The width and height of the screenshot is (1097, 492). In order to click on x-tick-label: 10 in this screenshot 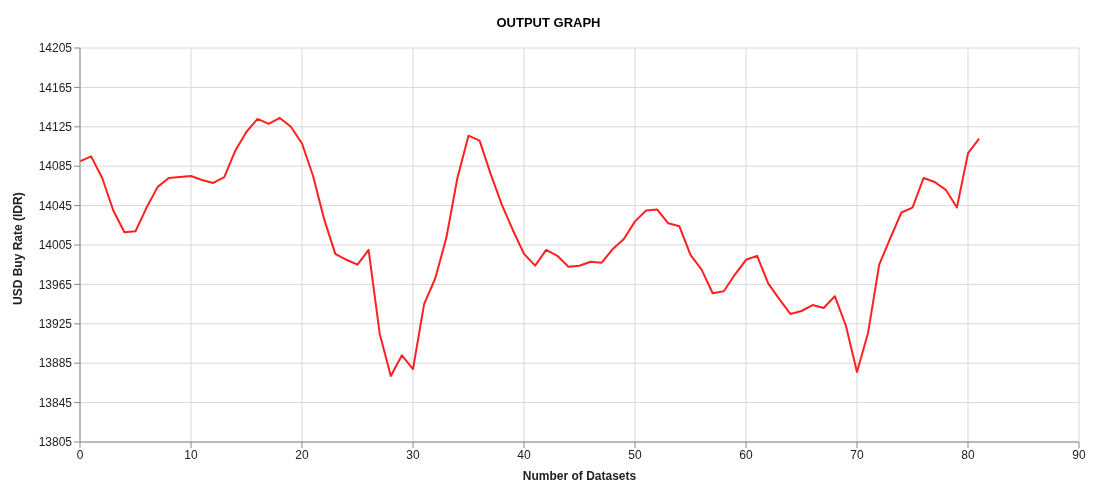, I will do `click(191, 454)`.